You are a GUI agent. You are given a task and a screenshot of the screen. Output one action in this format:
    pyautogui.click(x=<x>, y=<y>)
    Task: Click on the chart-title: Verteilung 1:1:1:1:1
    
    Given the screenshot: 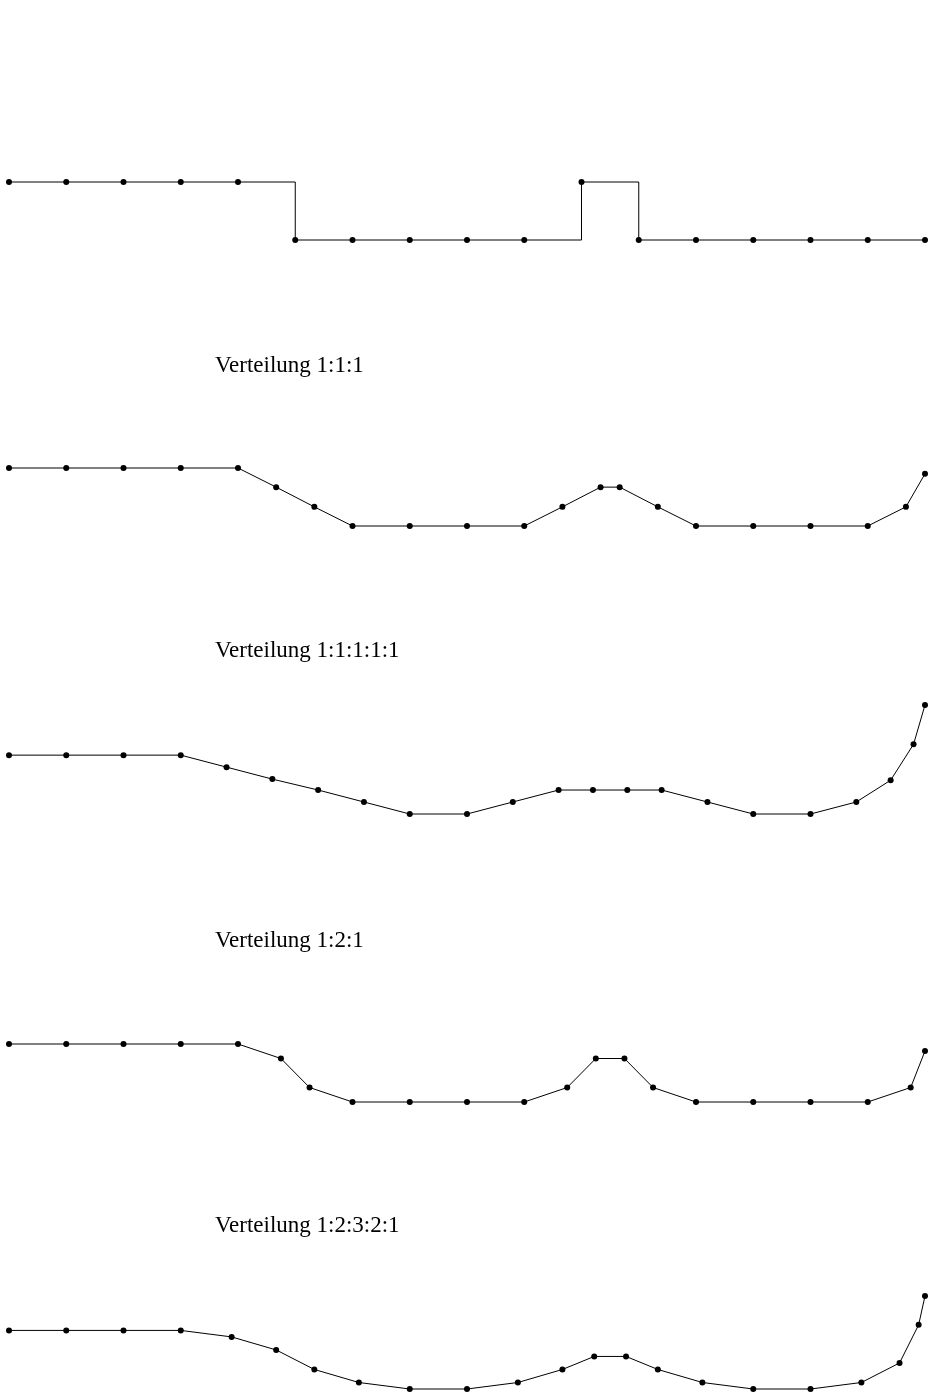 What is the action you would take?
    pyautogui.click(x=307, y=650)
    